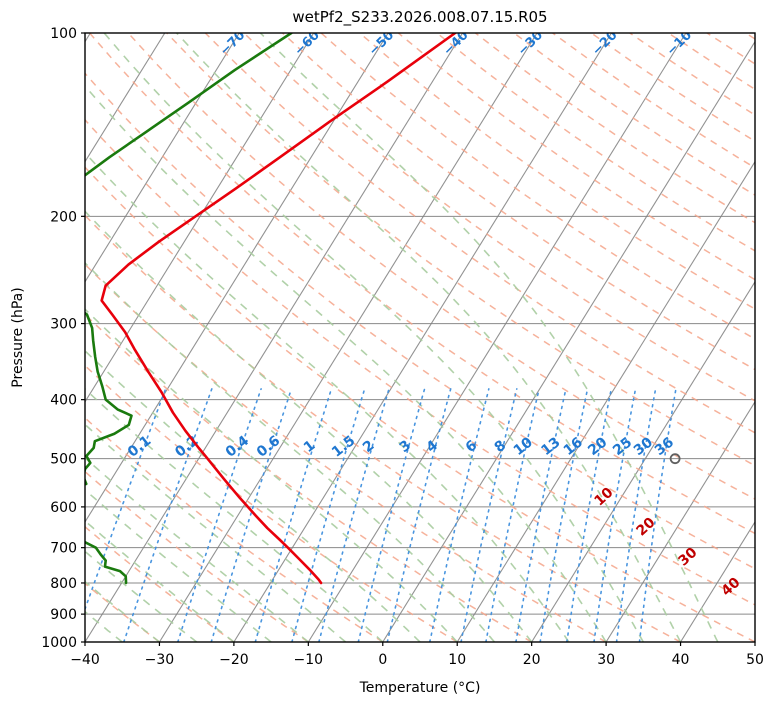  I want to click on dry-adiabat-label-text: 10, so click(603, 496).